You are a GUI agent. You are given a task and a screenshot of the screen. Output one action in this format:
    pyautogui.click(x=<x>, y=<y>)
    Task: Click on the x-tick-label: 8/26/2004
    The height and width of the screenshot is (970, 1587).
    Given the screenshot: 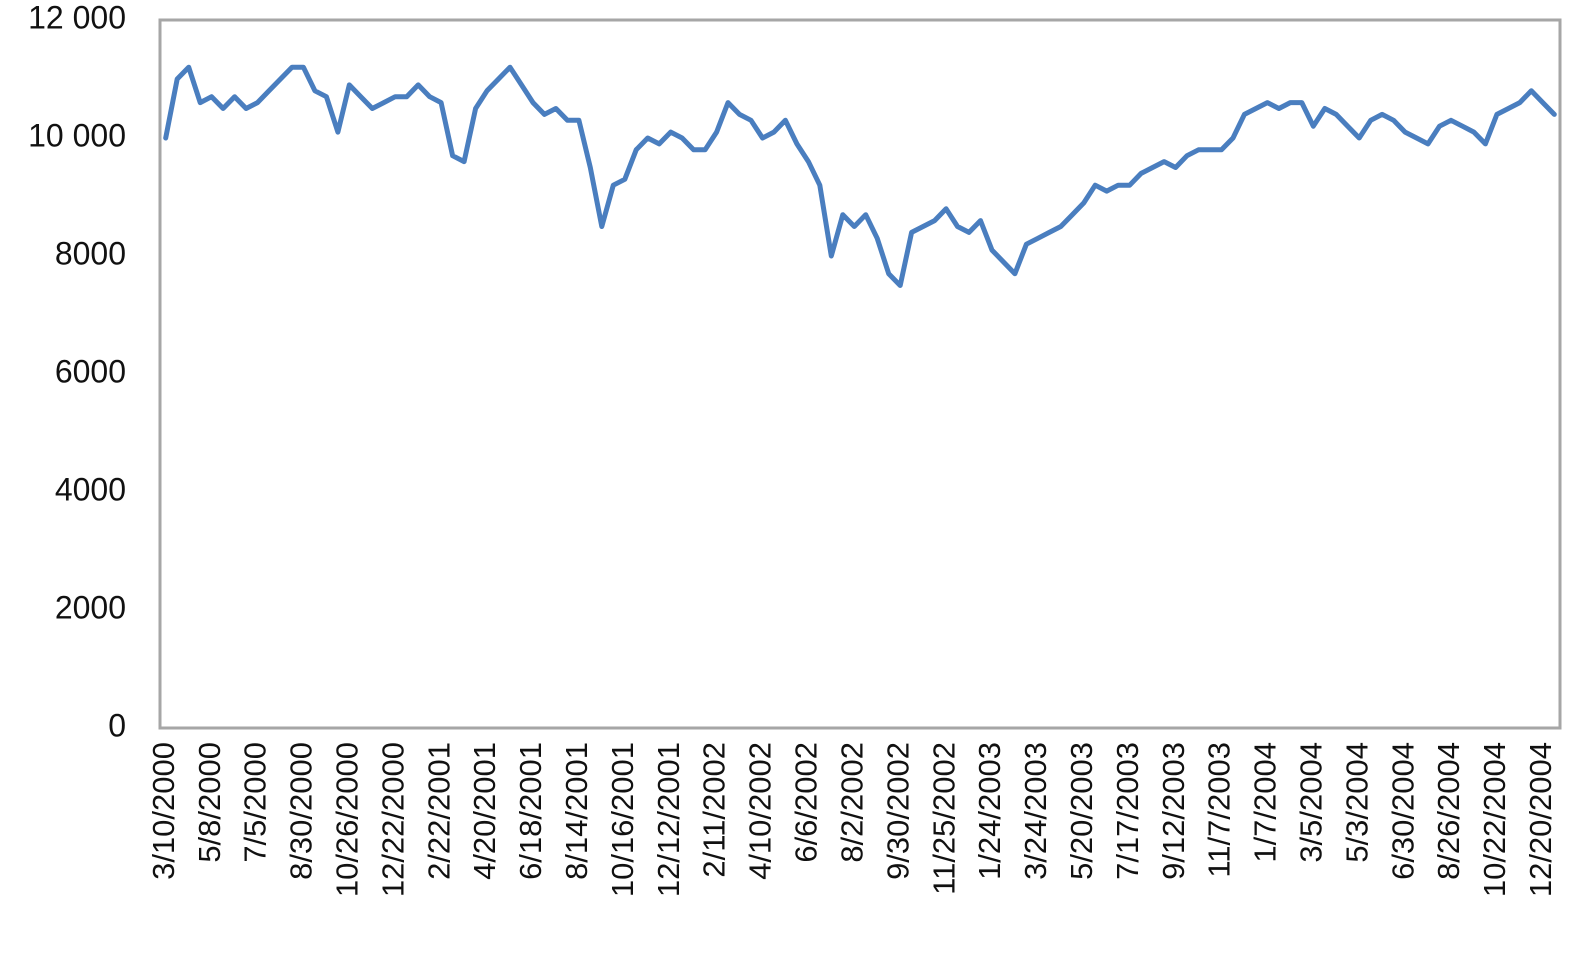 What is the action you would take?
    pyautogui.click(x=1448, y=811)
    